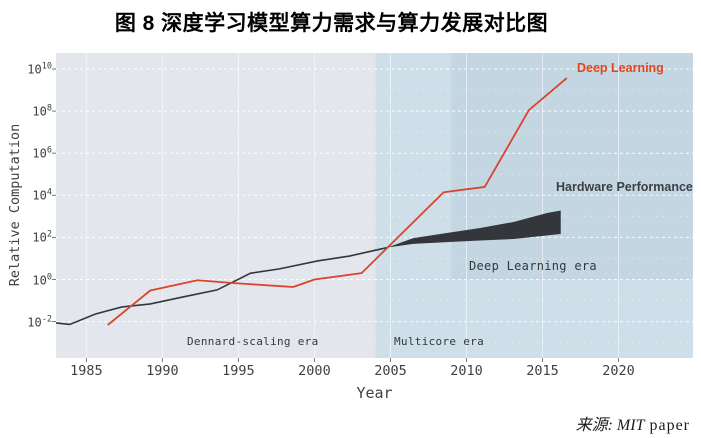 The image size is (701, 438). Describe the element at coordinates (542, 371) in the screenshot. I see `x-tick-label: 2015` at that location.